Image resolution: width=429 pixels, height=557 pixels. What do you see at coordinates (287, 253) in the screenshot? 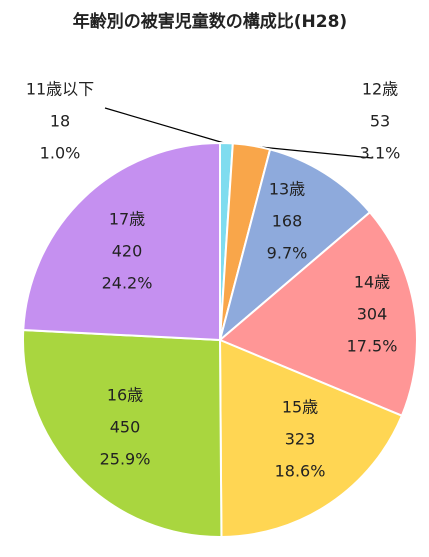
I see `slice-percent: 9.7%` at bounding box center [287, 253].